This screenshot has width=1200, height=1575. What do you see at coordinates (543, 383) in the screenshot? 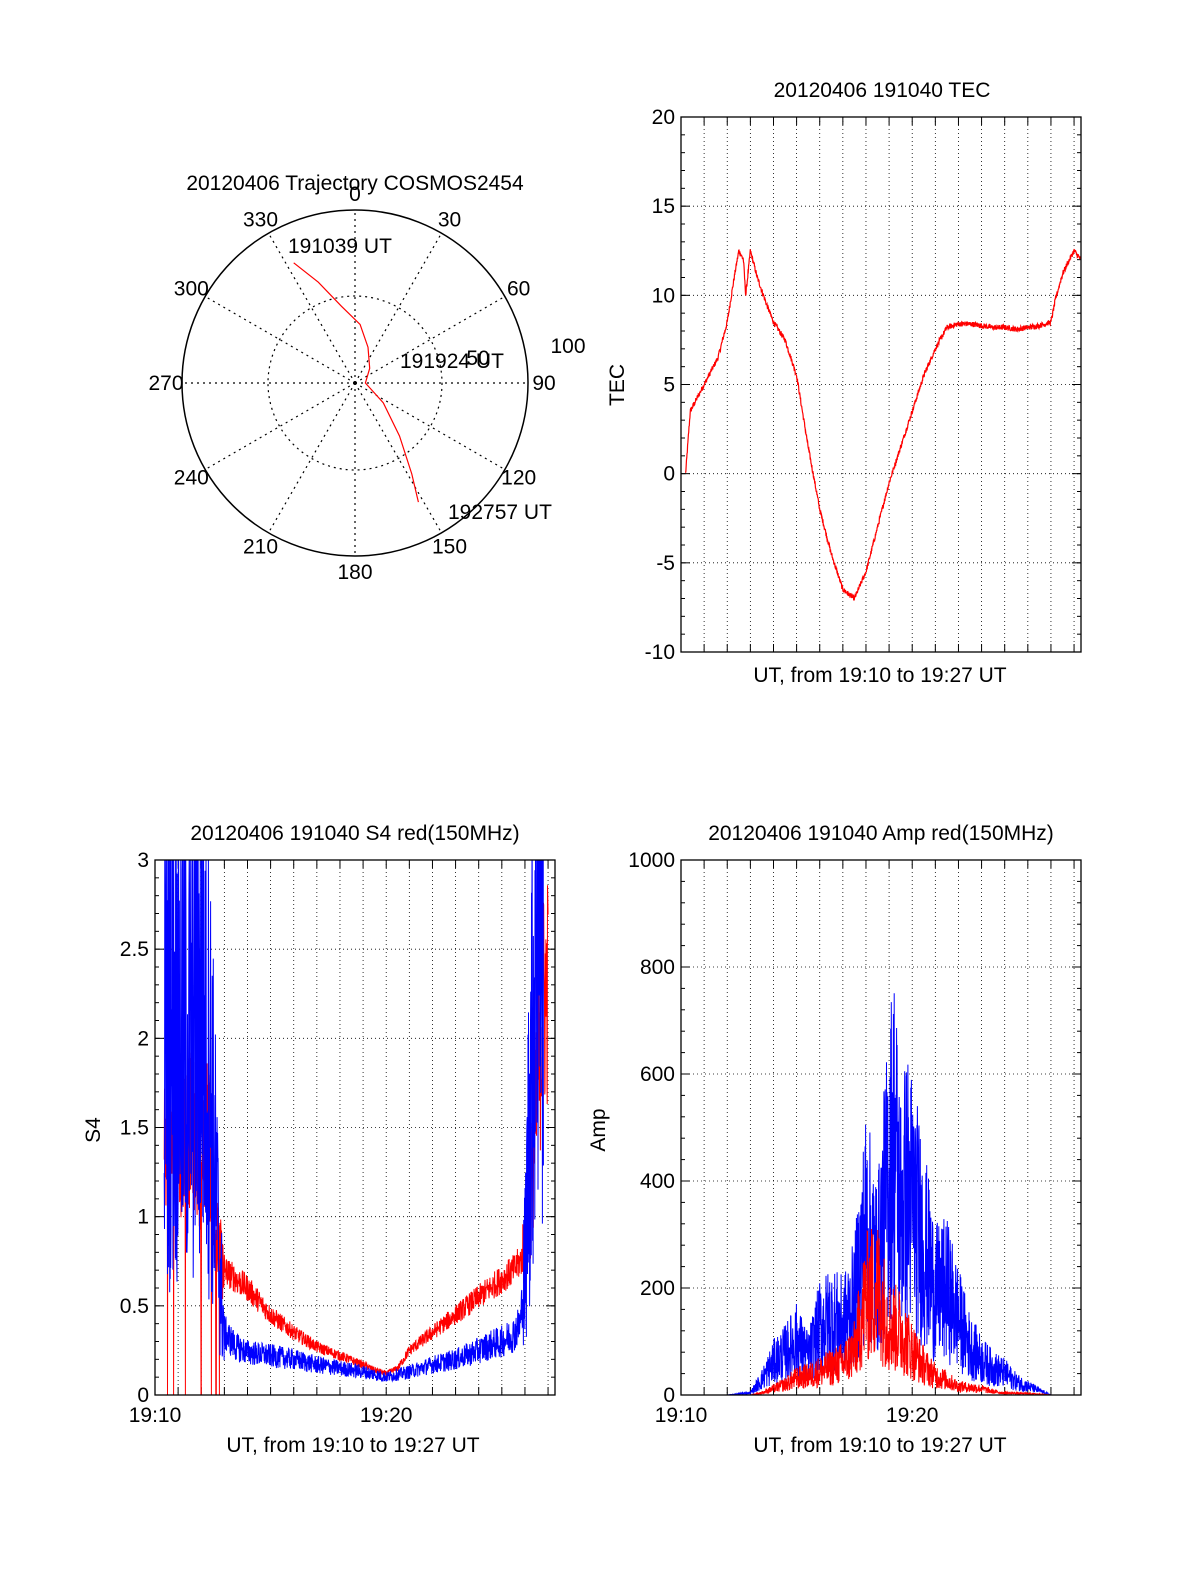
I see `polar-angle-label: 90` at bounding box center [543, 383].